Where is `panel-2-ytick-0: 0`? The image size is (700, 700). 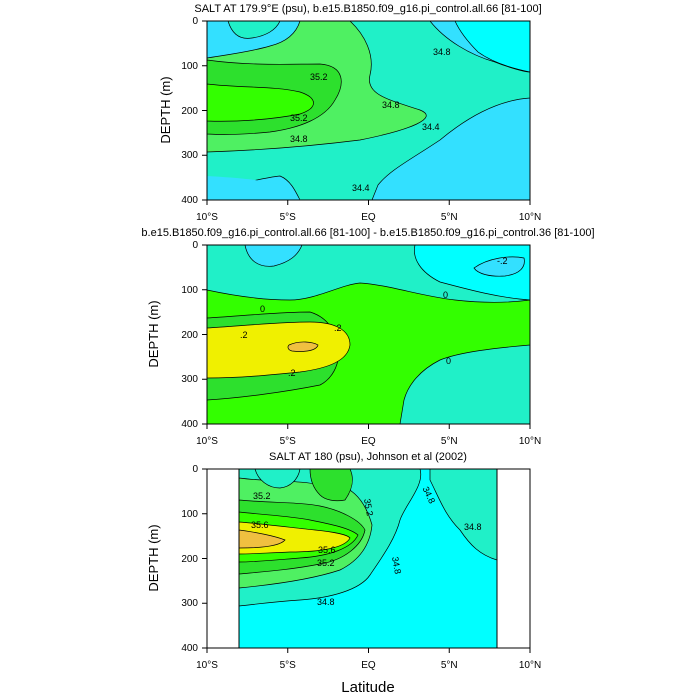 panel-2-ytick-0: 0 is located at coordinates (195, 245).